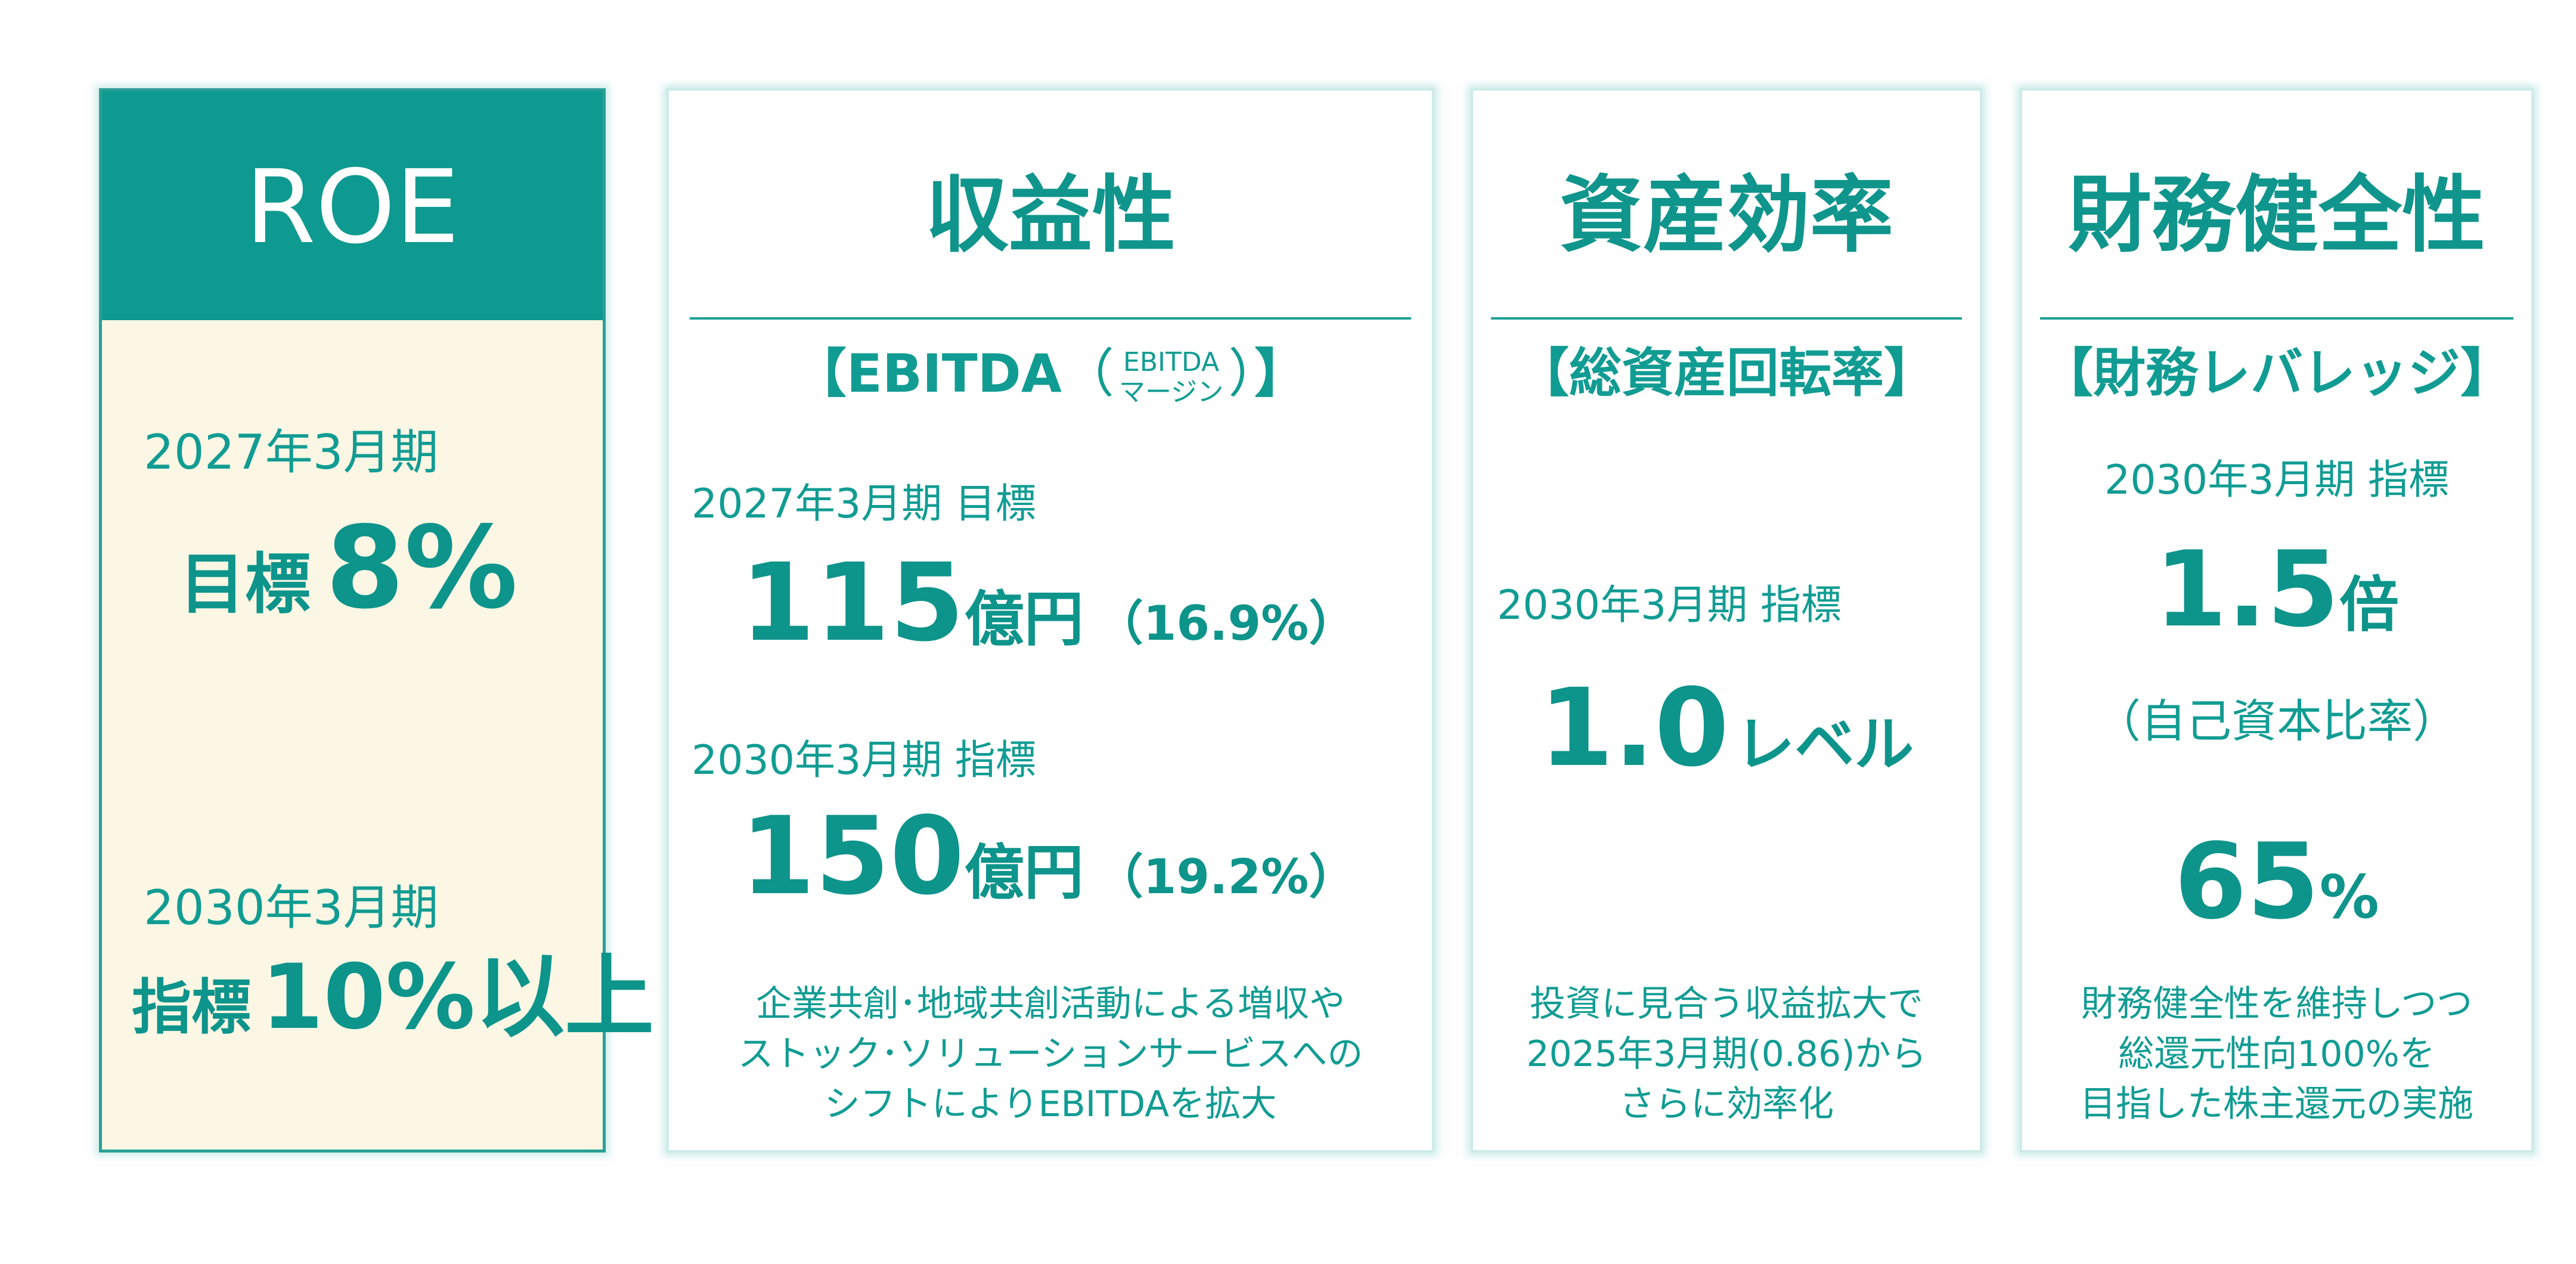 This screenshot has width=2576, height=1264. Describe the element at coordinates (1050, 318) in the screenshot. I see `profitability-divider` at that location.